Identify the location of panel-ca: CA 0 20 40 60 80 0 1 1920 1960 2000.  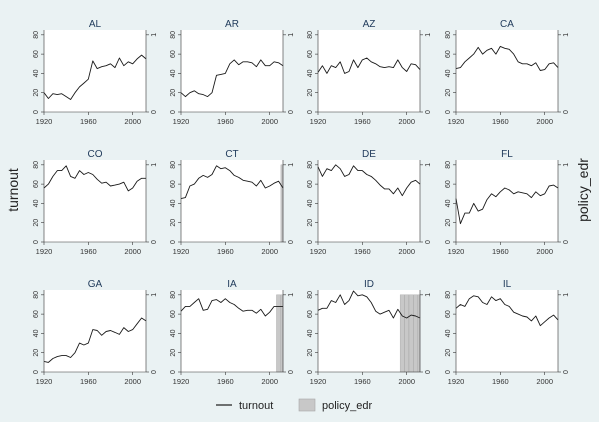
(507, 72).